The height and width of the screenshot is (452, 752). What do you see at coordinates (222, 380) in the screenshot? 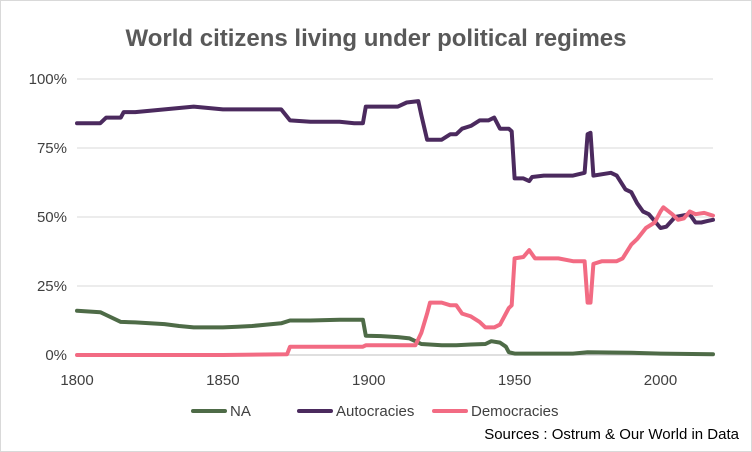
I see `x-tick-label: 1850` at bounding box center [222, 380].